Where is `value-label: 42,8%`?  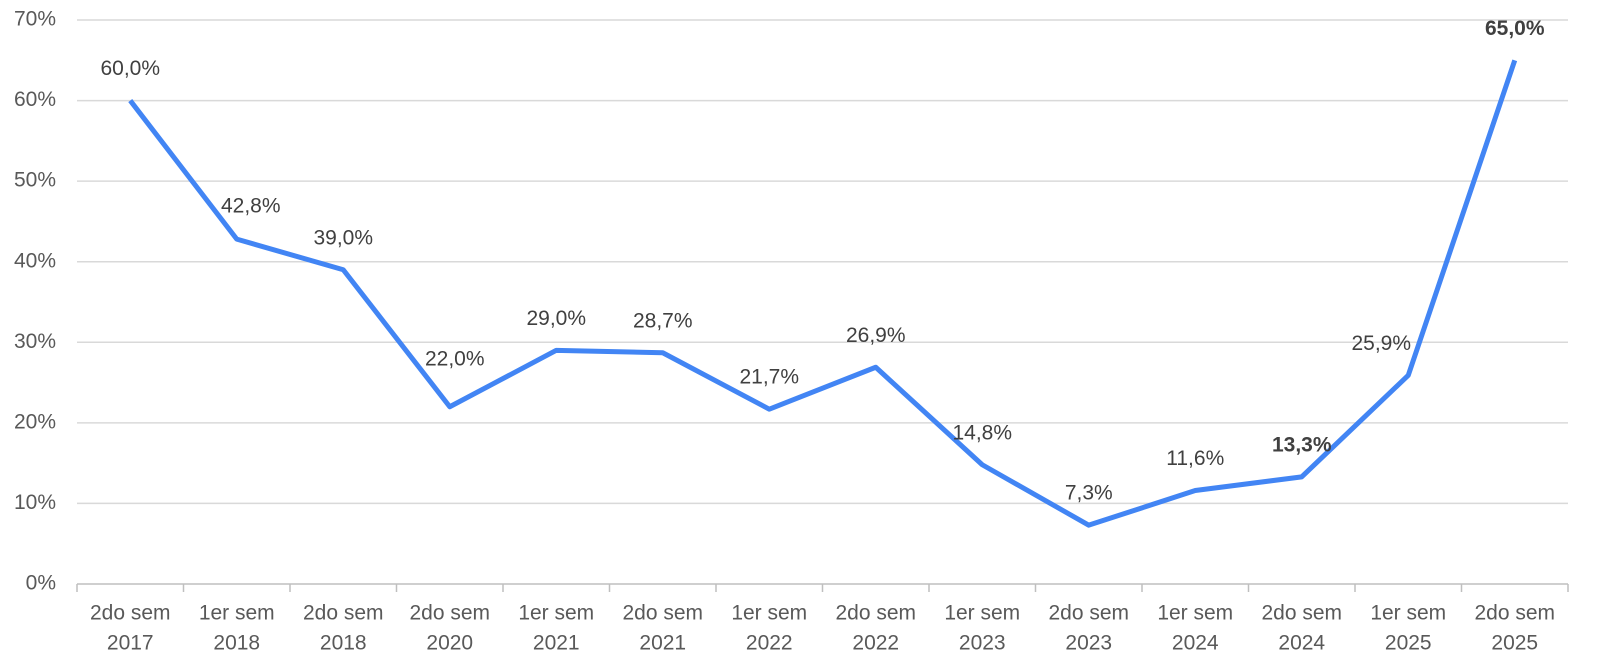 value-label: 42,8% is located at coordinates (251, 206).